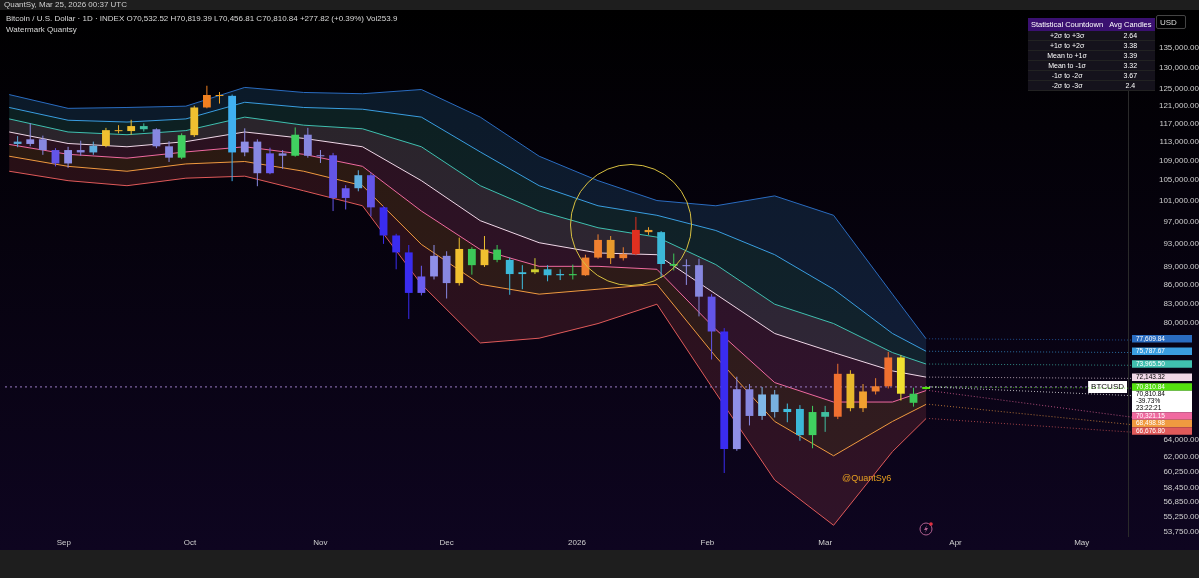  I want to click on y-tick-label: 97,000.00, so click(1181, 221).